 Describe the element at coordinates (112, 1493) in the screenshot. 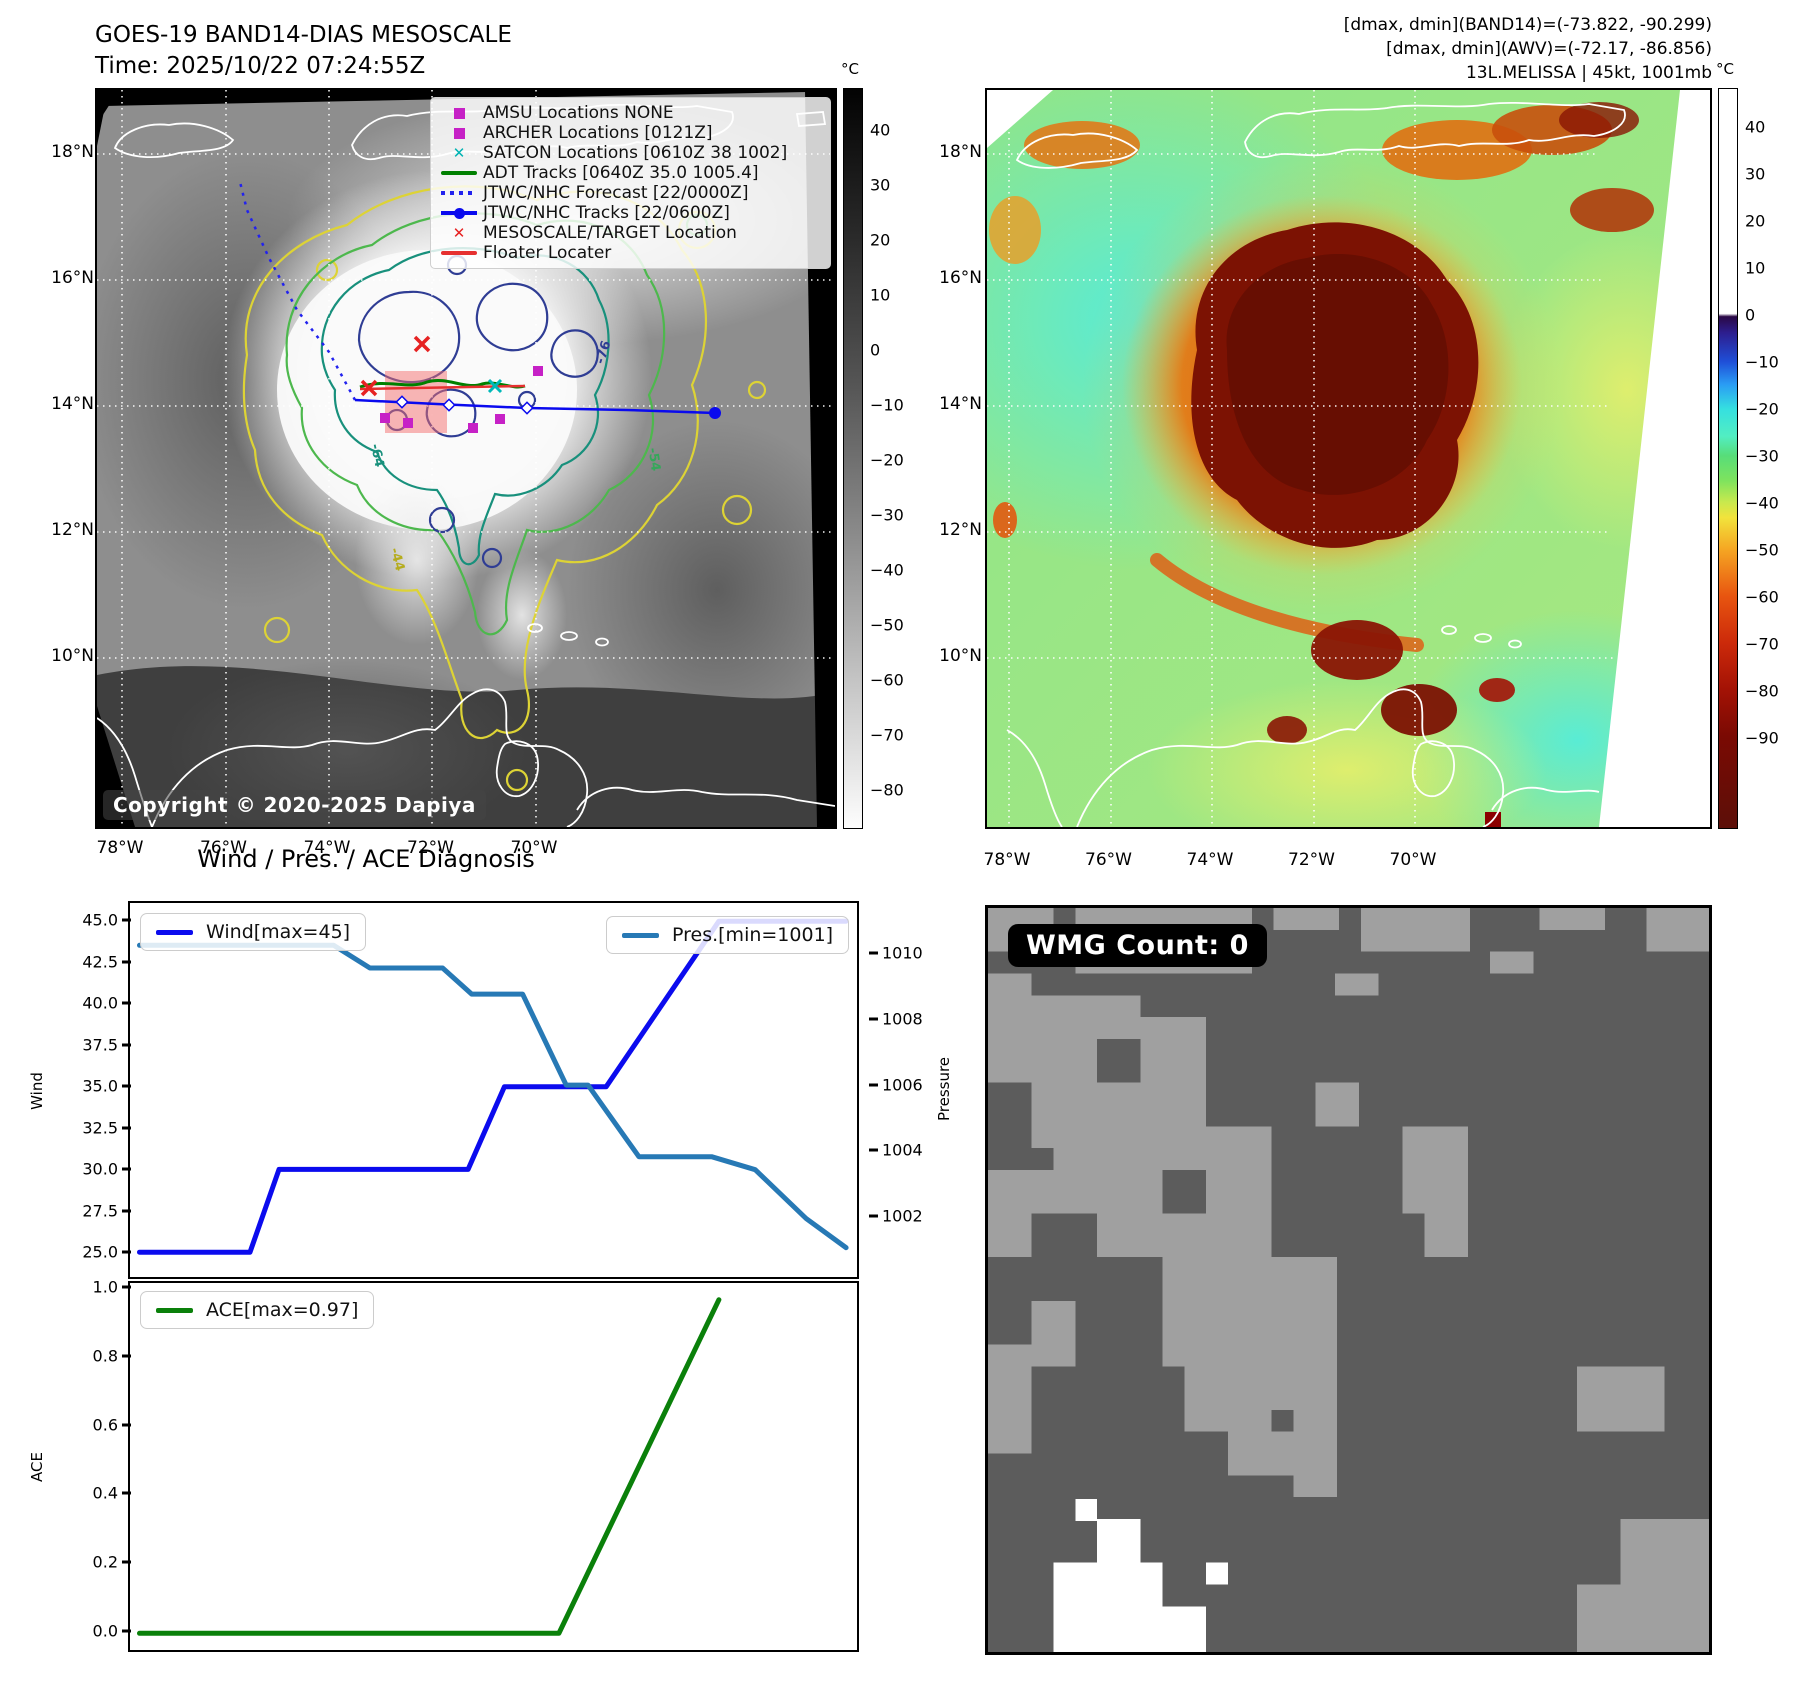

I see `ace-tick-label: 0.4` at that location.